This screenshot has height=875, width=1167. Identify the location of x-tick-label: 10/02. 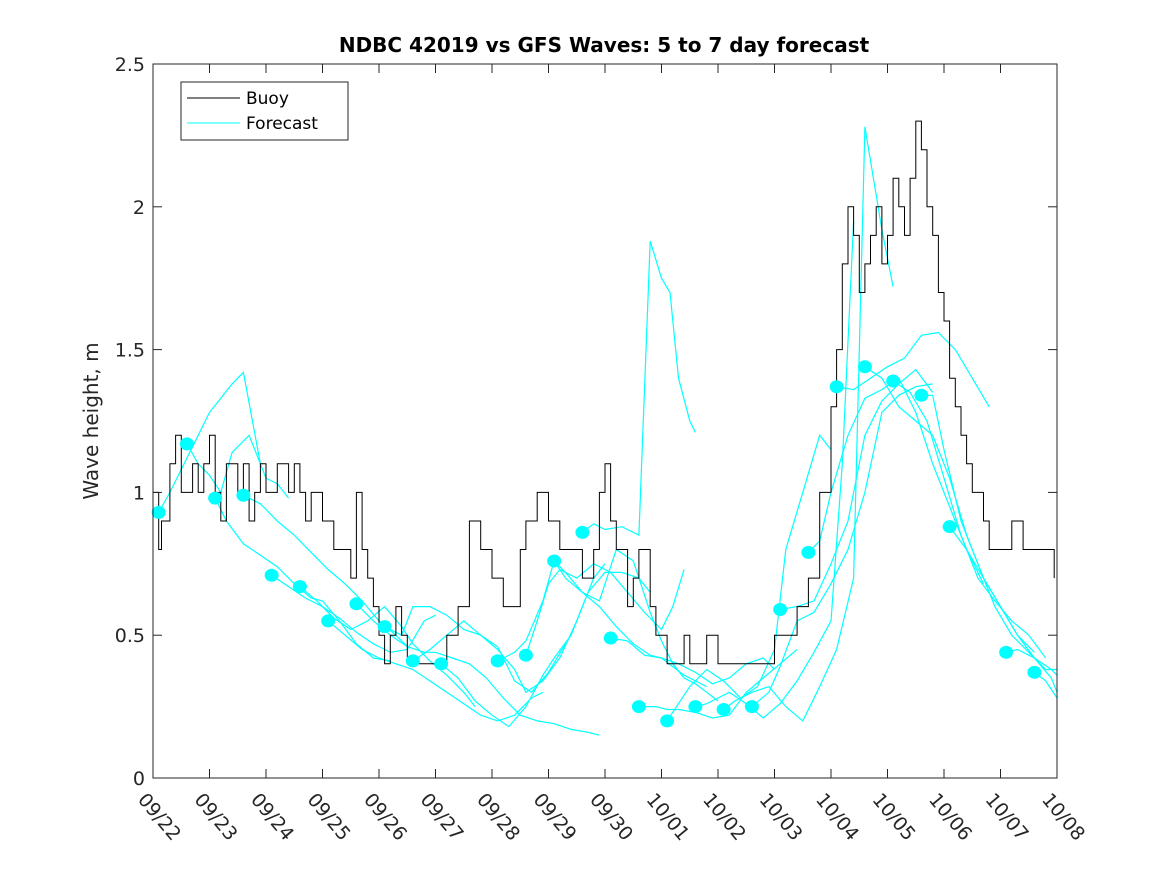
(724, 817).